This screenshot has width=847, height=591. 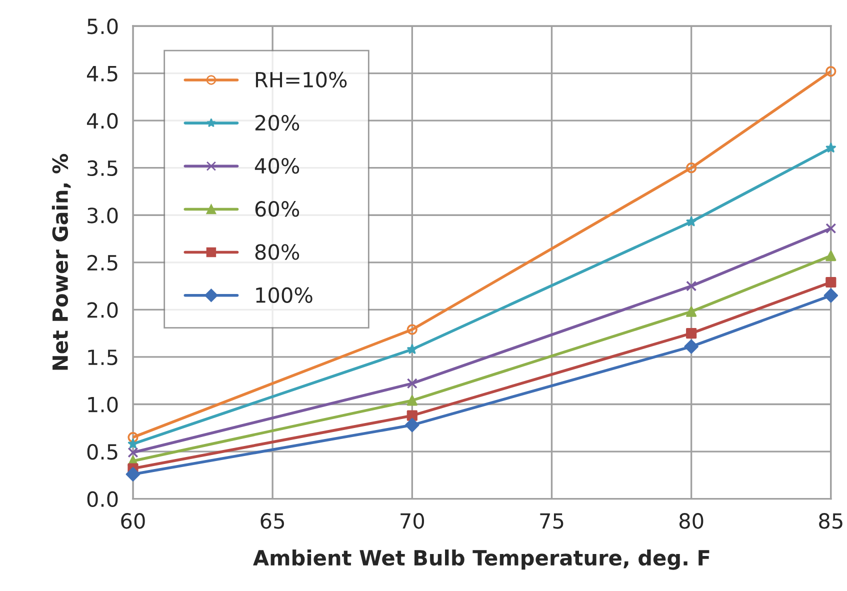 What do you see at coordinates (103, 404) in the screenshot?
I see `y-tick-label: 1.0` at bounding box center [103, 404].